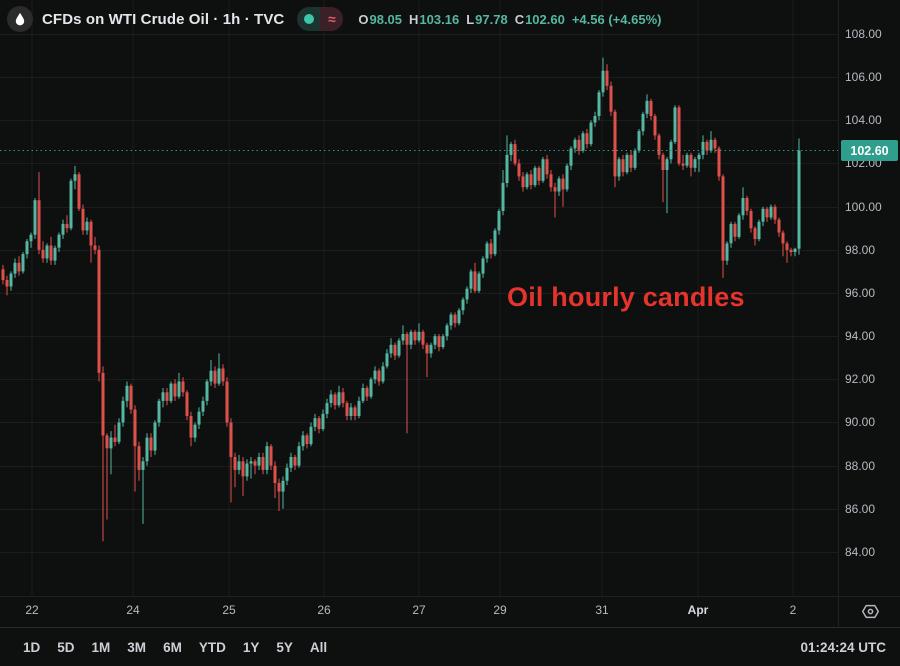  I want to click on gear-icon, so click(870, 611).